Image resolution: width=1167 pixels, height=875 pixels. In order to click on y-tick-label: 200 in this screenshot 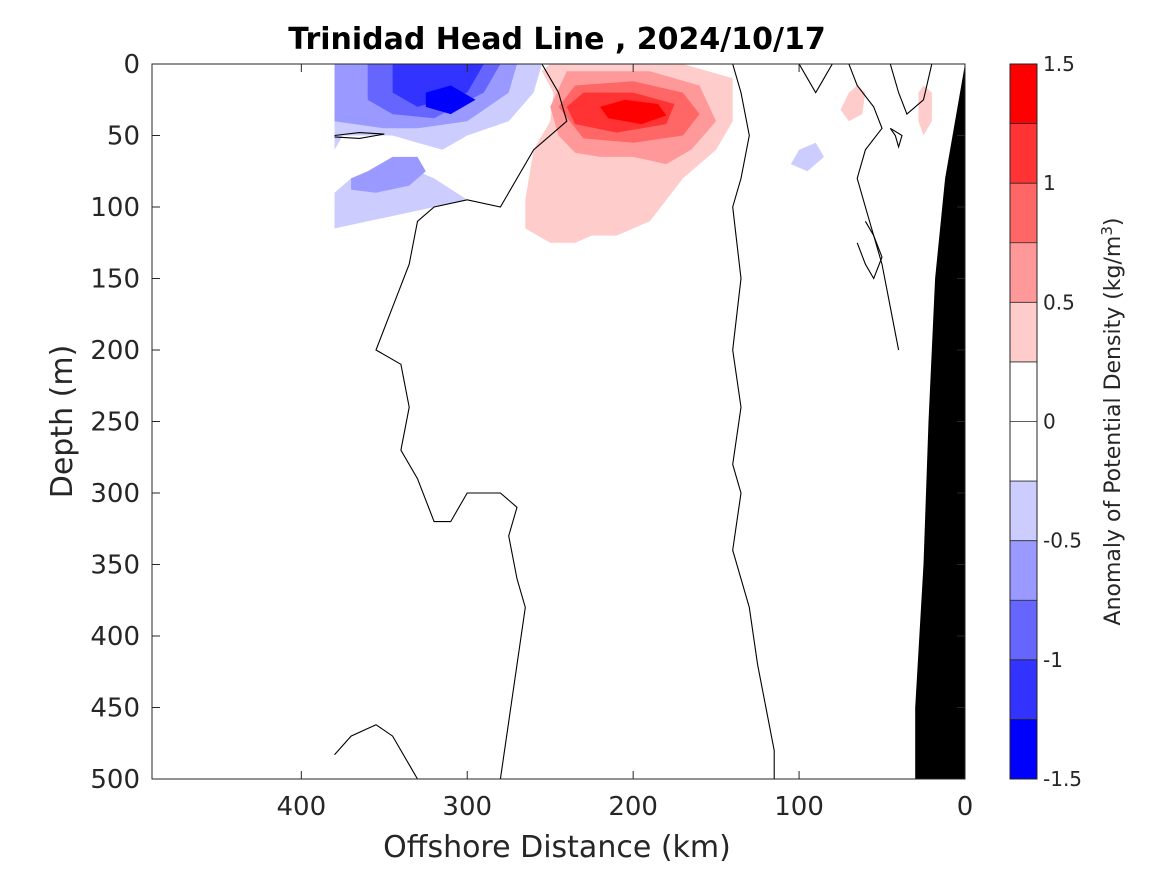, I will do `click(115, 351)`.